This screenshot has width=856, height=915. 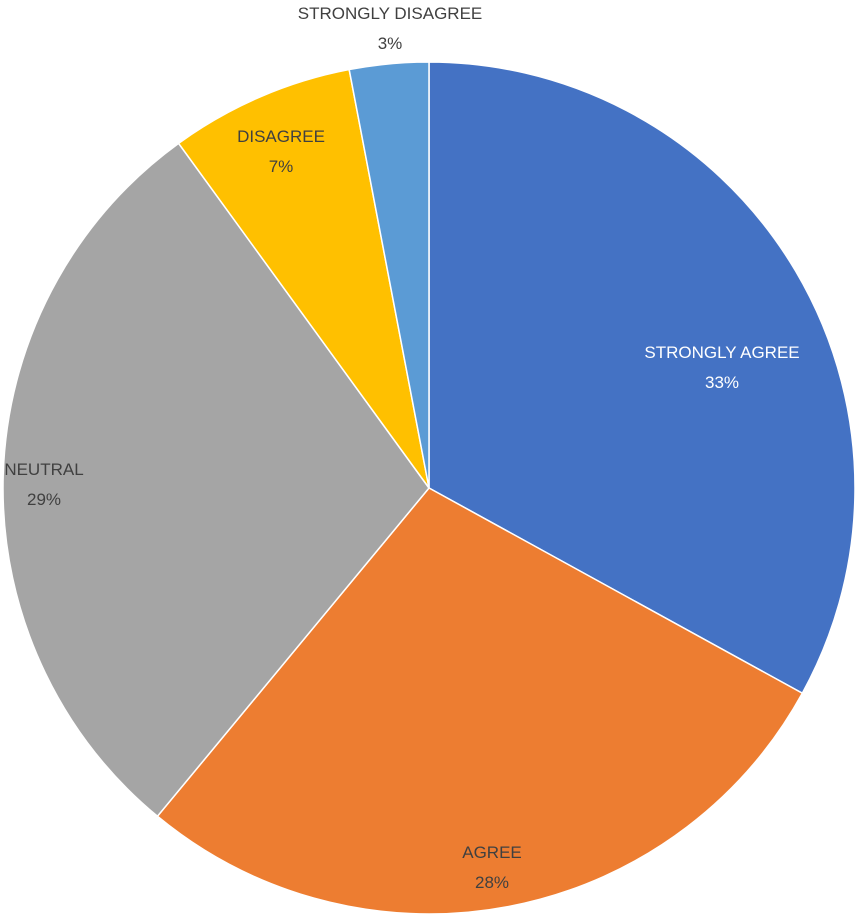 I want to click on slice-label-strongly-disagree: STRONGLY DISAGREE, so click(x=390, y=13).